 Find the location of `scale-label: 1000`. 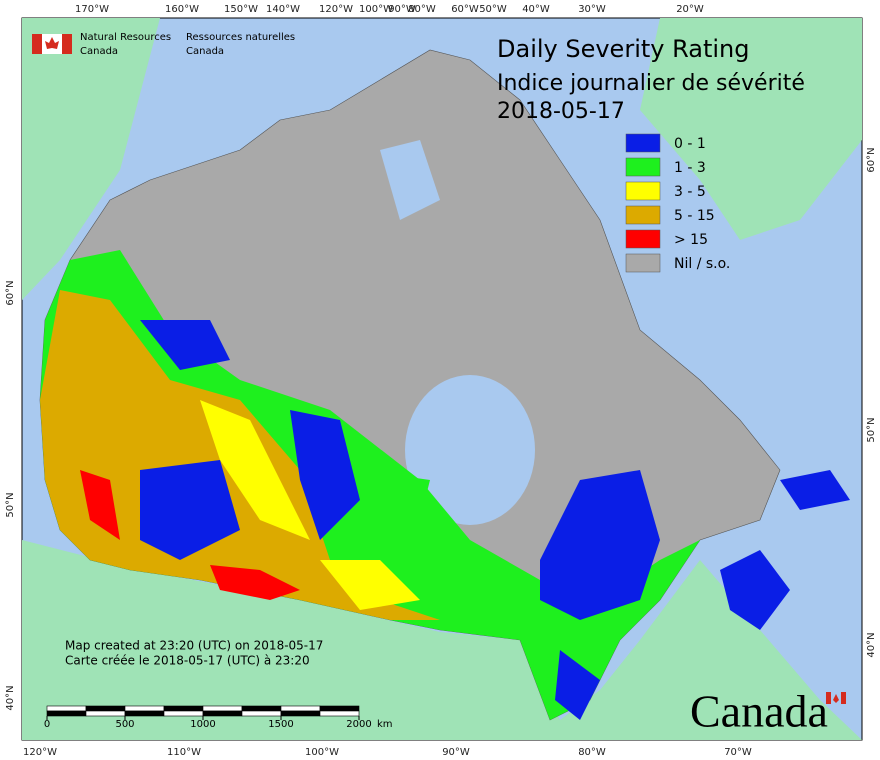

scale-label: 1000 is located at coordinates (202, 724).